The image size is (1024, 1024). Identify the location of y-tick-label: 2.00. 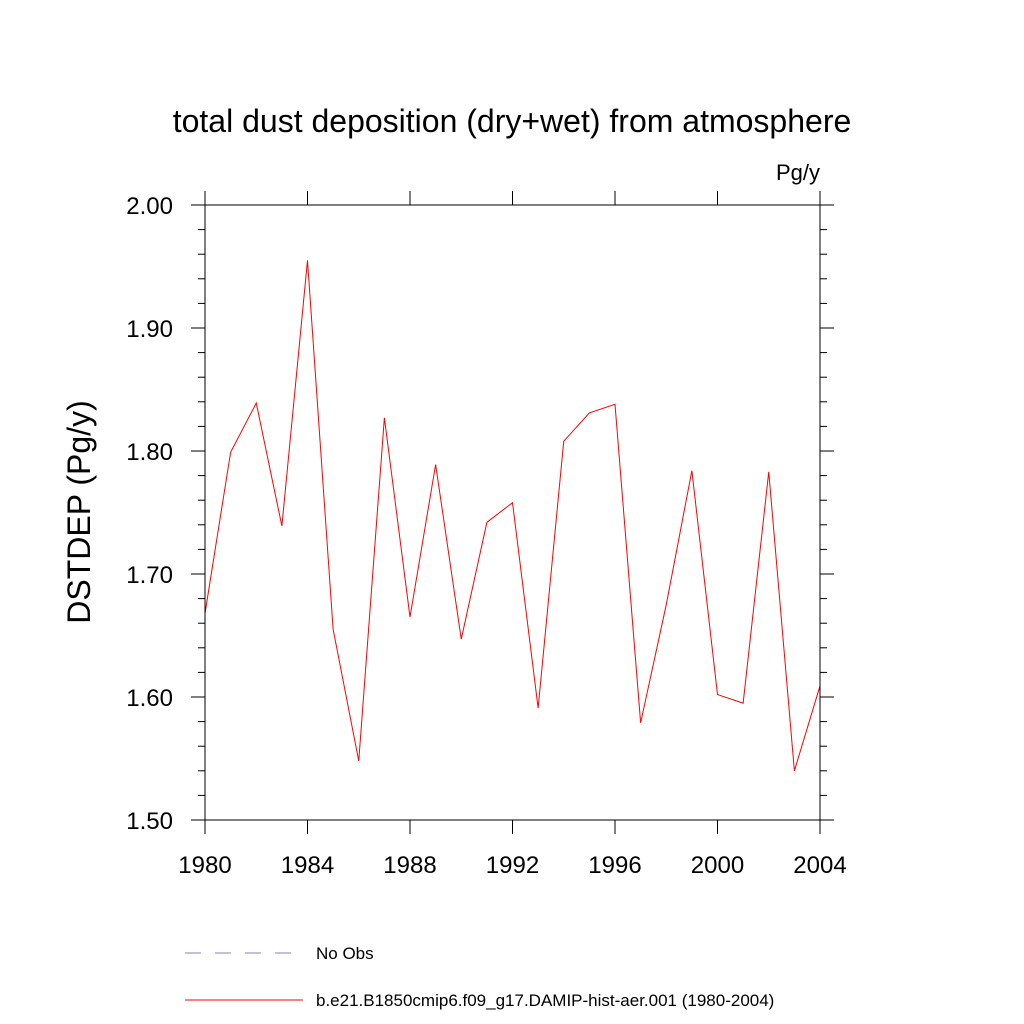
(149, 206).